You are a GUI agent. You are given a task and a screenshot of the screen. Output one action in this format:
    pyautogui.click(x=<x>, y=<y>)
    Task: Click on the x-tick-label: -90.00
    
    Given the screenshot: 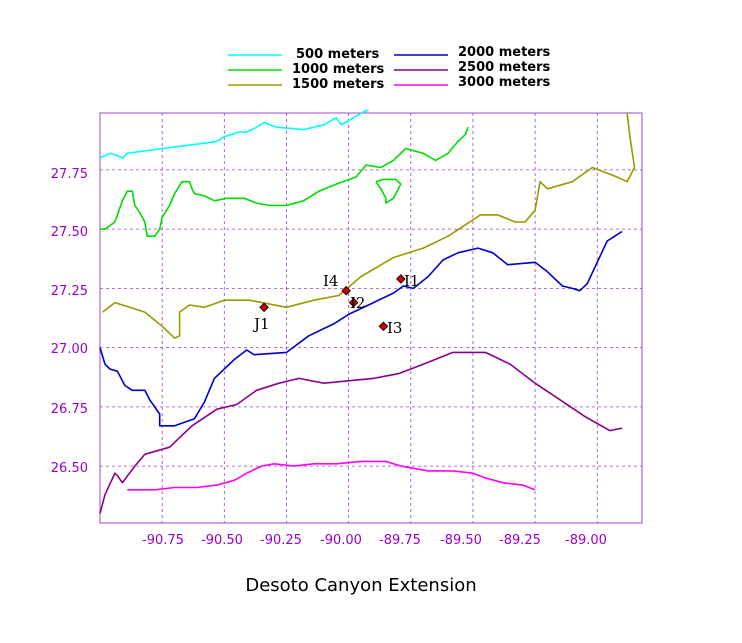 What is the action you would take?
    pyautogui.click(x=341, y=540)
    